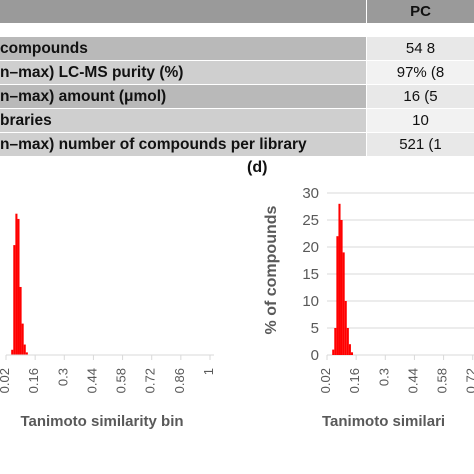 The image size is (474, 474). Describe the element at coordinates (420, 11) in the screenshot. I see `table-header-right: PC` at that location.